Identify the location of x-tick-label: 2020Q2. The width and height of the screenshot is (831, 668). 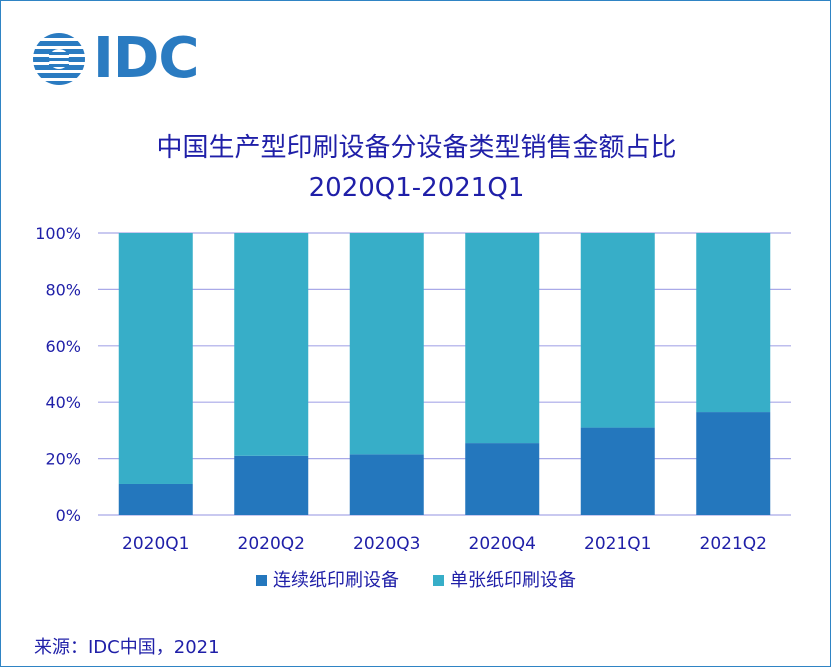
(271, 544).